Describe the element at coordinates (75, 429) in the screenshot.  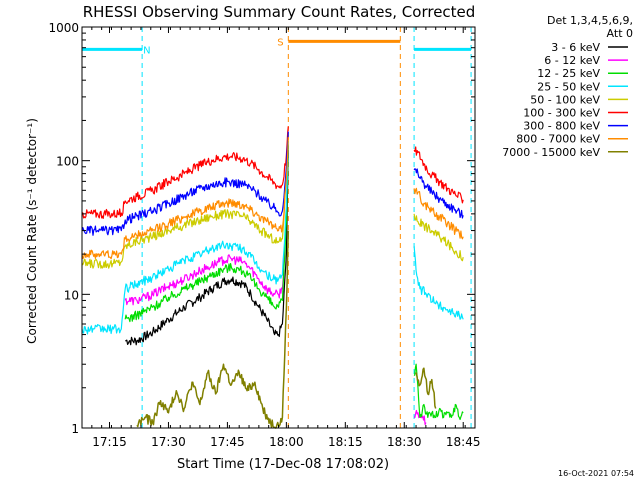
I see `y-tick-label-0: 1` at that location.